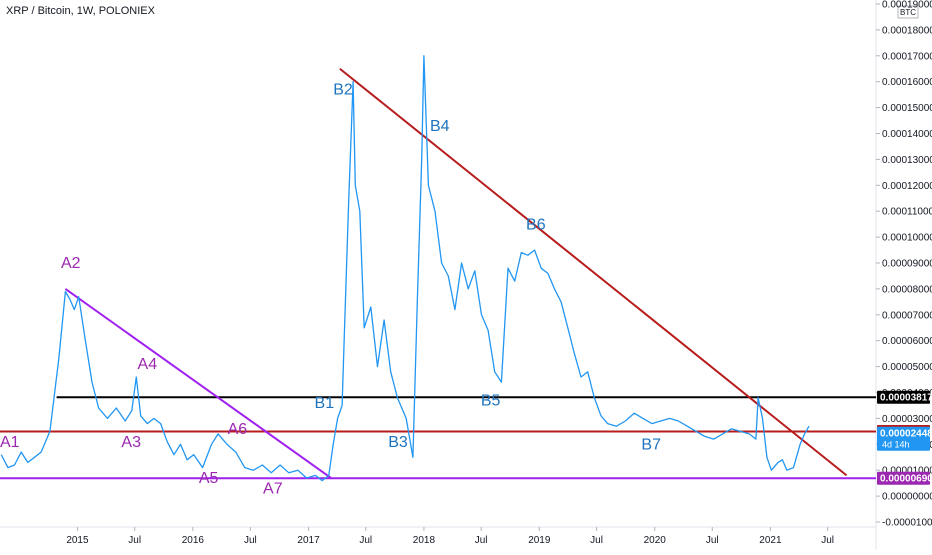 This screenshot has width=932, height=555. I want to click on annotation-b1: B1, so click(325, 403).